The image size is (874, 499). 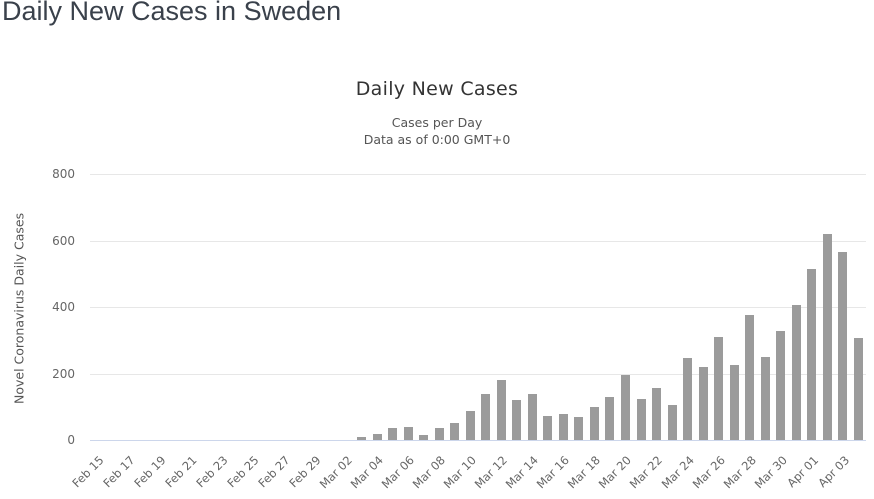 I want to click on page-title: Daily New Cases in Sweden, so click(x=172, y=13).